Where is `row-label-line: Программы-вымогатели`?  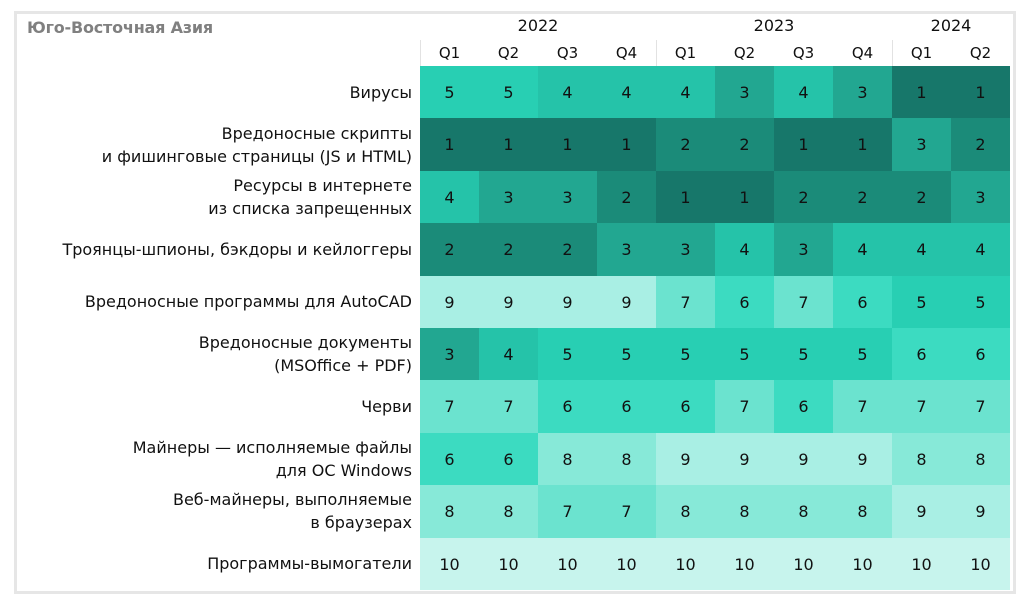 row-label-line: Программы-вымогатели is located at coordinates (309, 564).